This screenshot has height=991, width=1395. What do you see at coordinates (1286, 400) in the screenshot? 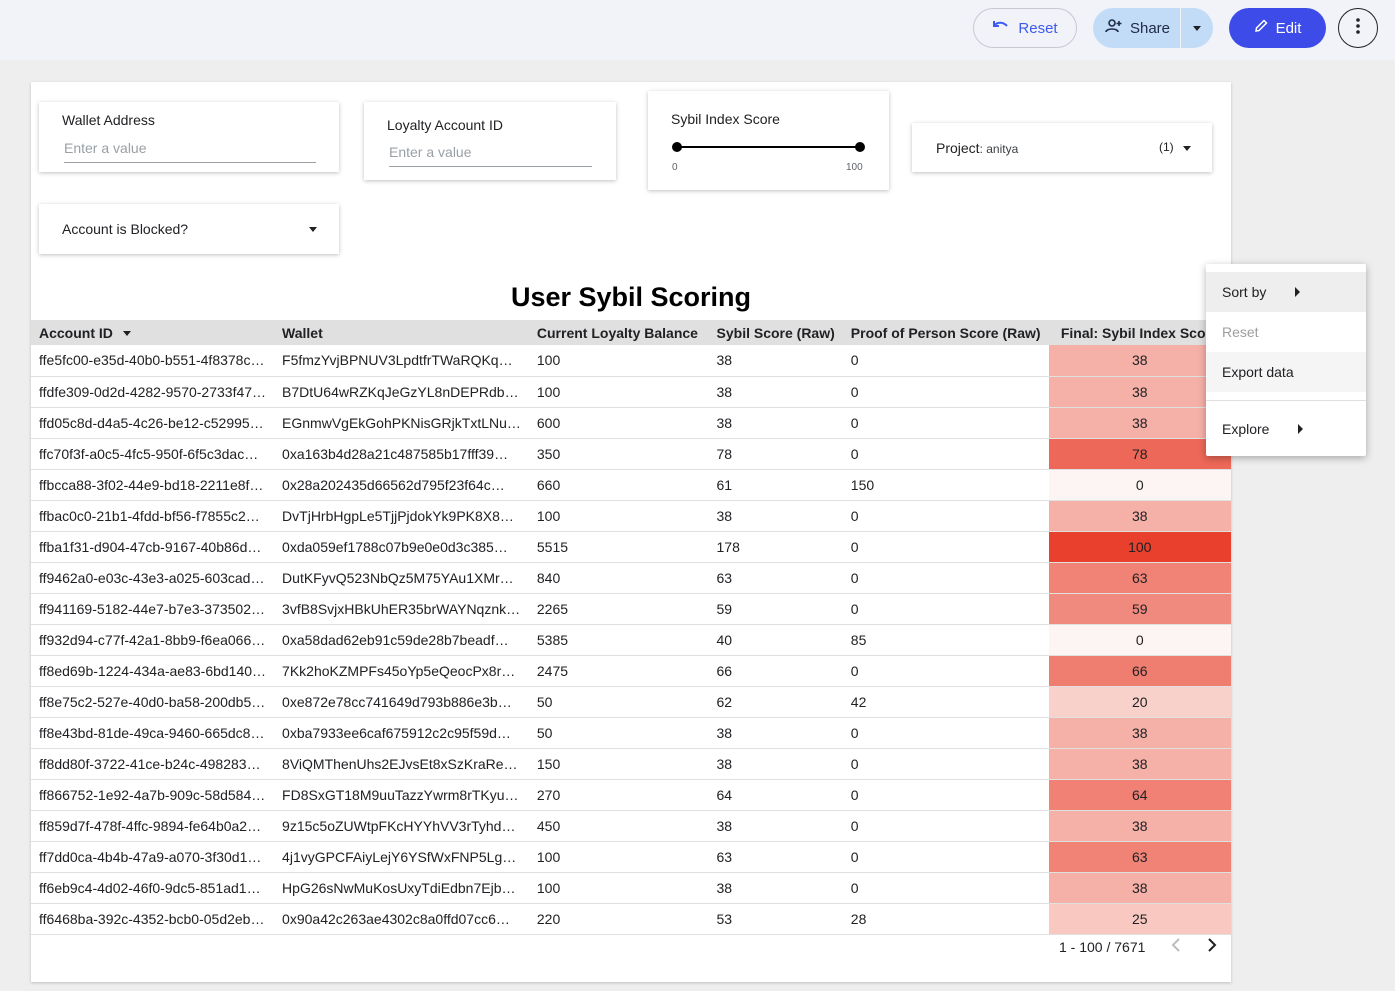
I see `menu-divider` at bounding box center [1286, 400].